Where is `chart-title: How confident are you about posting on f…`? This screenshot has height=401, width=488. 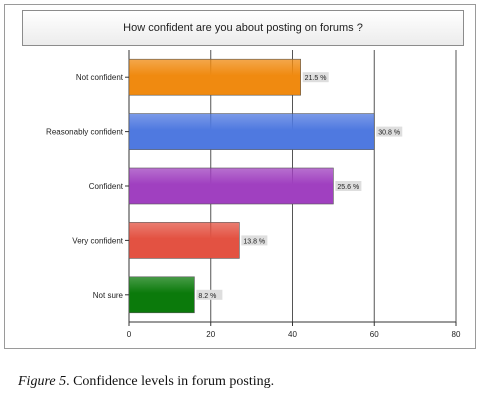
chart-title: How confident are you about posting on f… is located at coordinates (243, 28).